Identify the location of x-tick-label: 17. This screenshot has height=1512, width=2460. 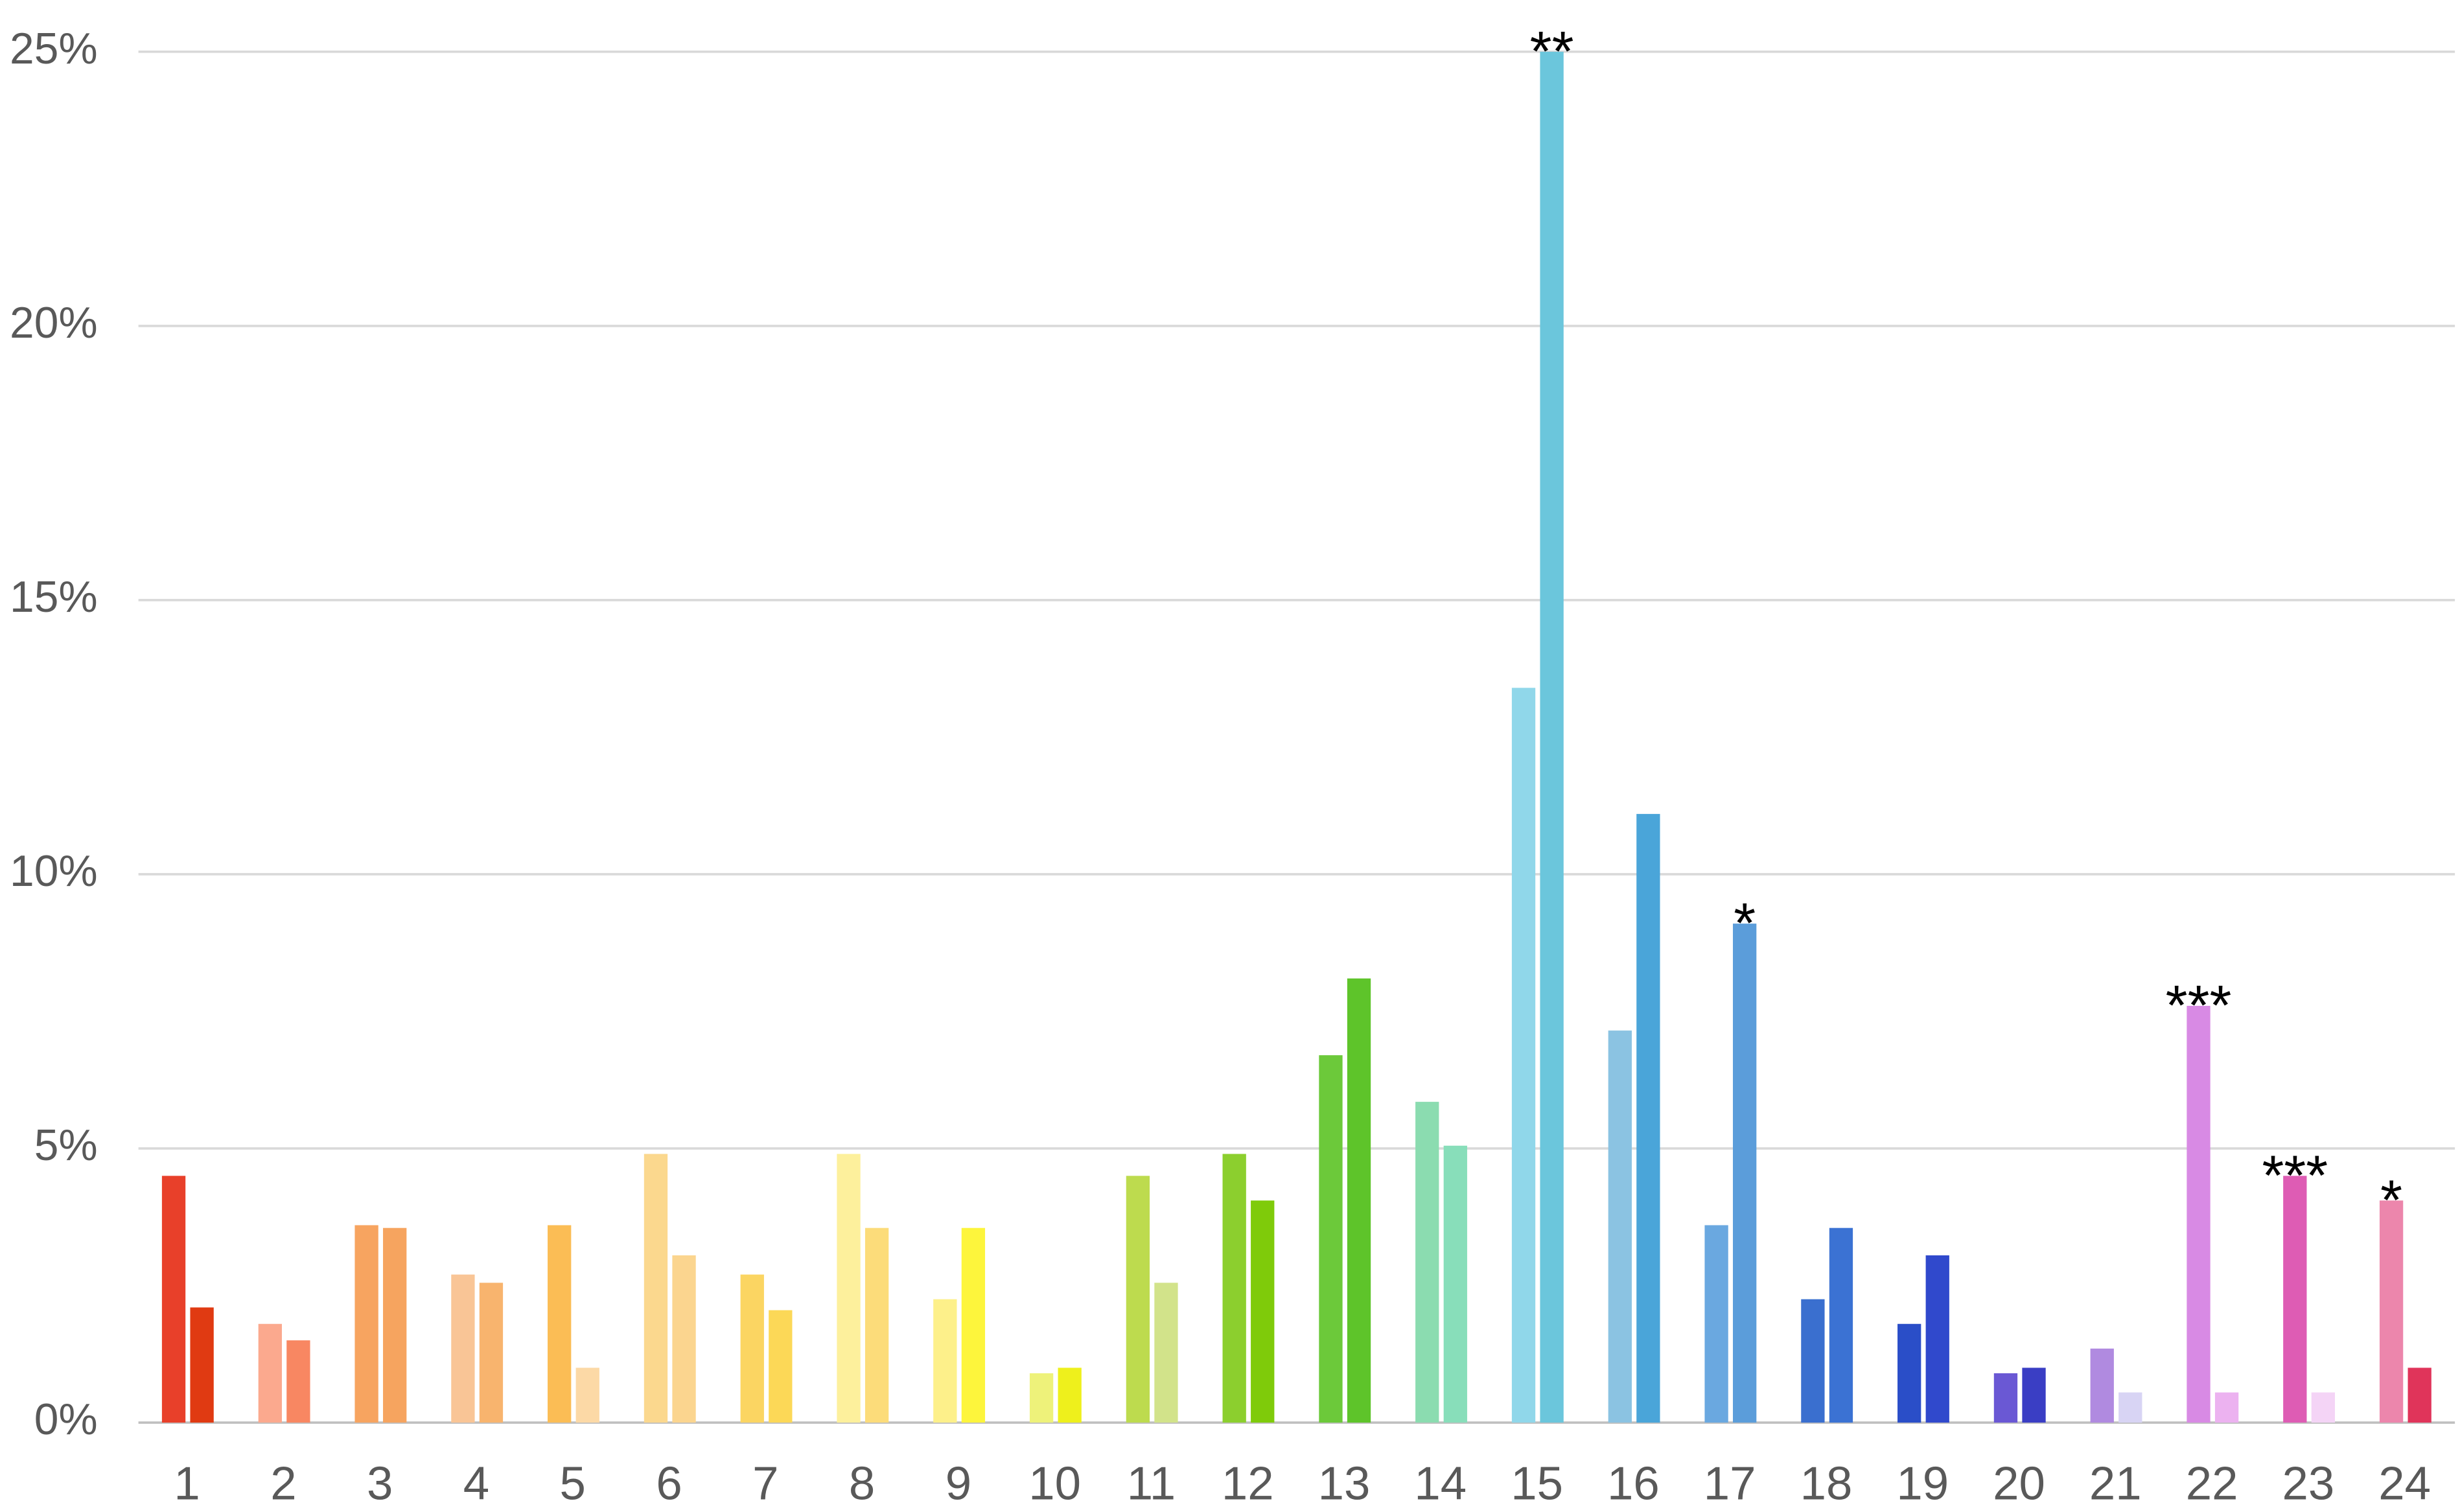
(1730, 1483).